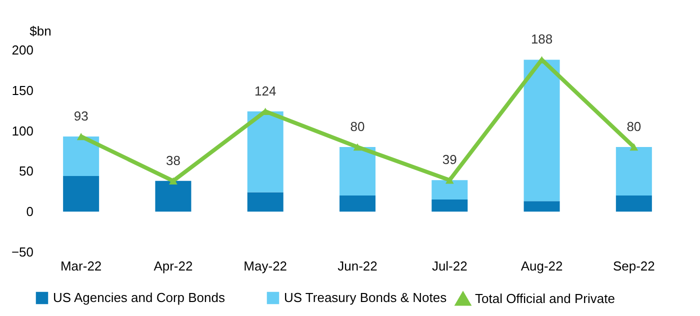 Image resolution: width=700 pixels, height=316 pixels. What do you see at coordinates (23, 50) in the screenshot?
I see `y-tick-label: 200` at bounding box center [23, 50].